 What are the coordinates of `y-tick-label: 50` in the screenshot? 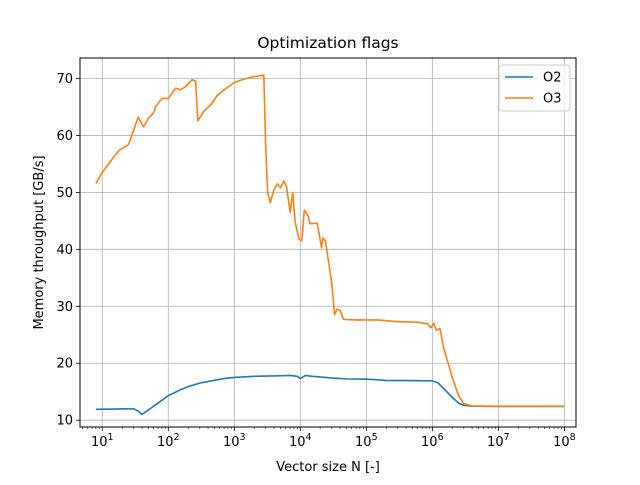 It's located at (64, 193).